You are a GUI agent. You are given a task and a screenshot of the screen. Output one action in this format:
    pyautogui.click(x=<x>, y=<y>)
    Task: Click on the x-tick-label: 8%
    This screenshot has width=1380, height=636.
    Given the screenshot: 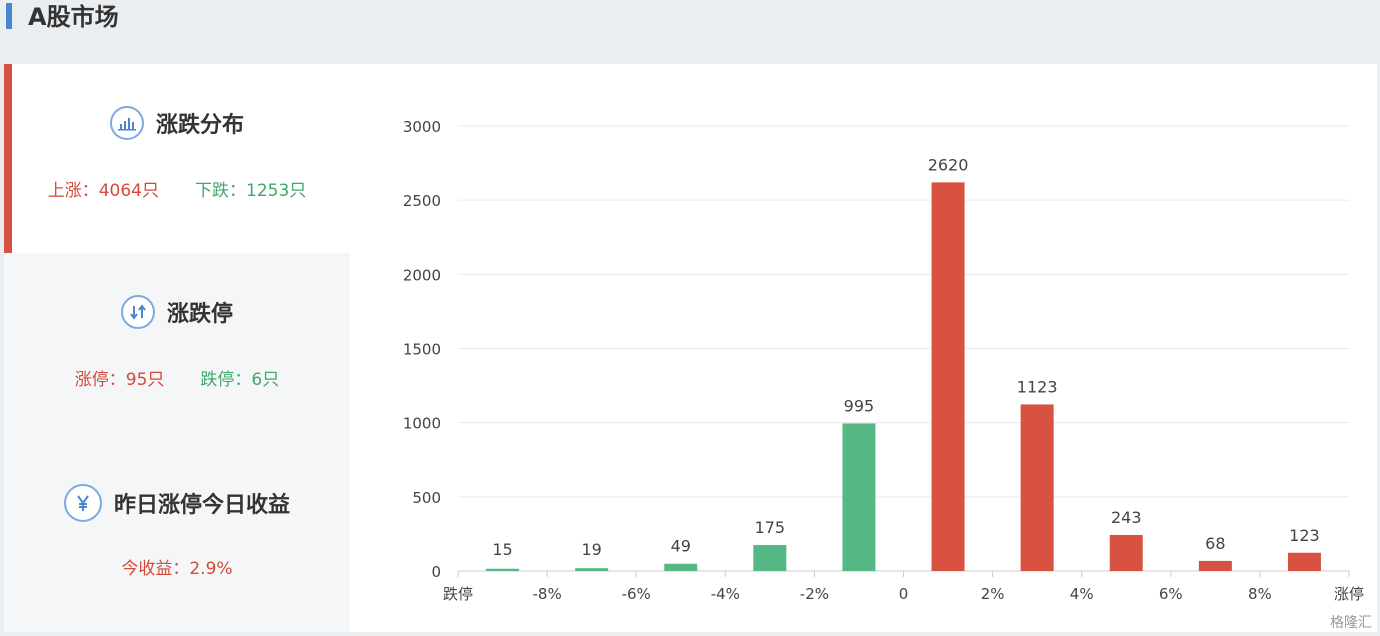 What is the action you would take?
    pyautogui.click(x=1260, y=594)
    